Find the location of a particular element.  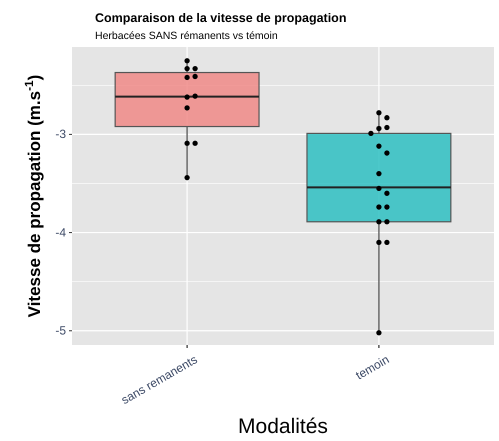

y-tick-label: -4 is located at coordinates (60, 232).